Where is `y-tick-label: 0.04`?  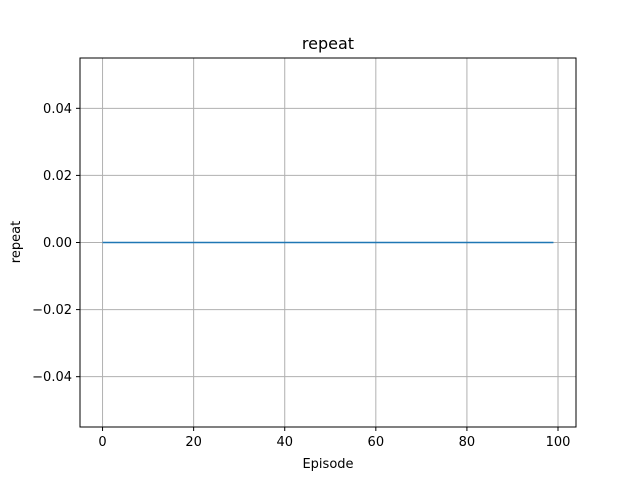
y-tick-label: 0.04 is located at coordinates (57, 109).